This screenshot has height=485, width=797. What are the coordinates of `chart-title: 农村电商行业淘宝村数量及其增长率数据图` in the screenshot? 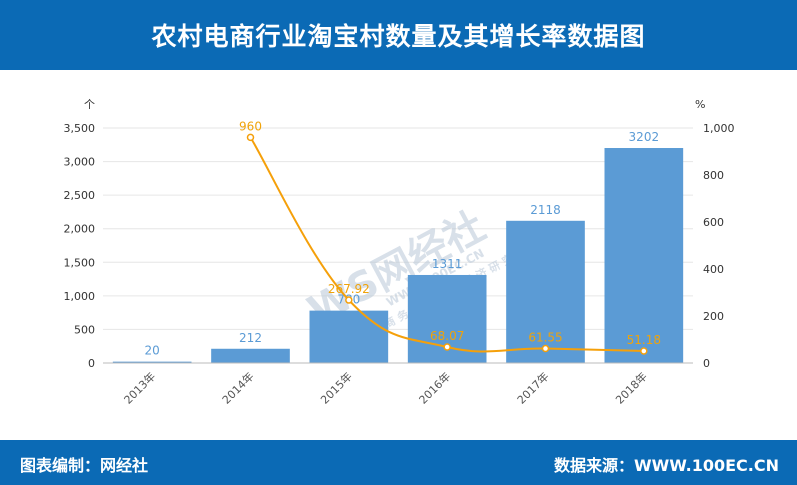 It's located at (398, 36).